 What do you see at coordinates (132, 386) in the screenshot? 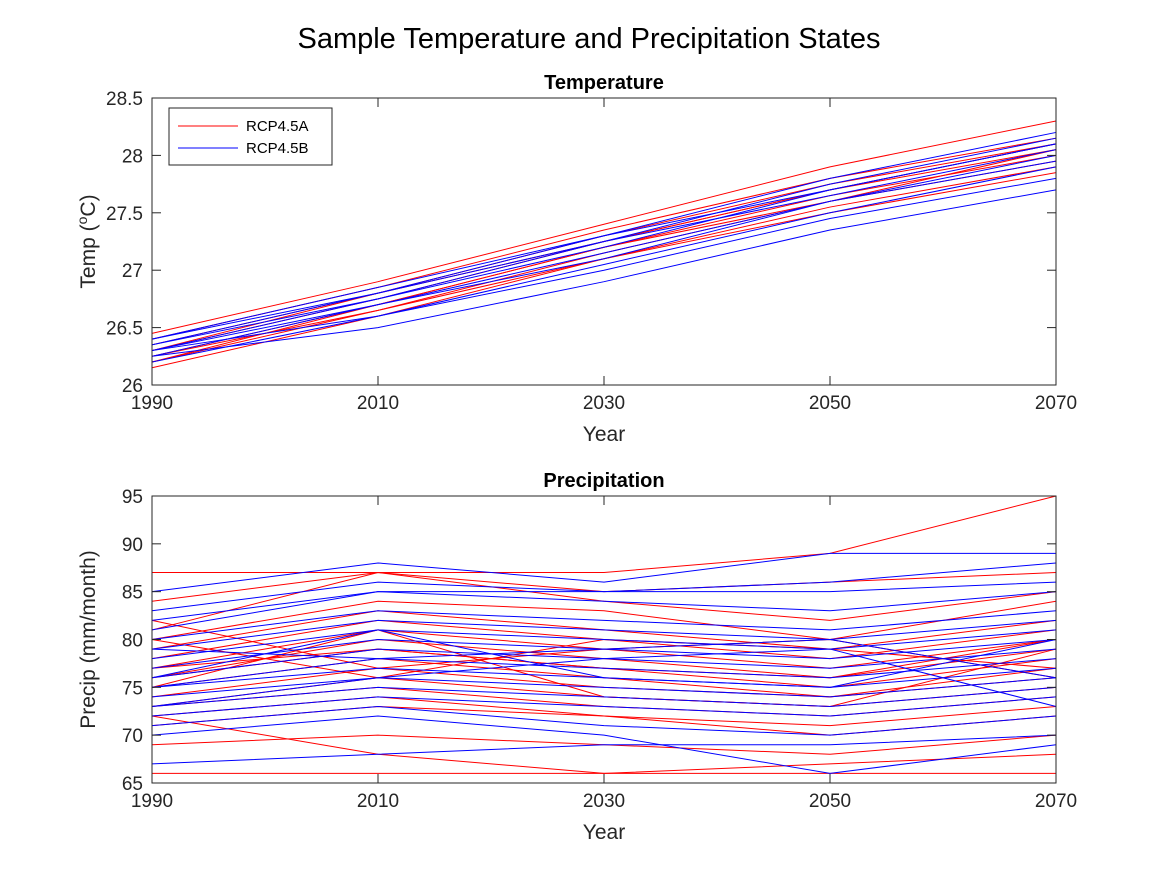
I see `y-tick-label: 26` at bounding box center [132, 386].